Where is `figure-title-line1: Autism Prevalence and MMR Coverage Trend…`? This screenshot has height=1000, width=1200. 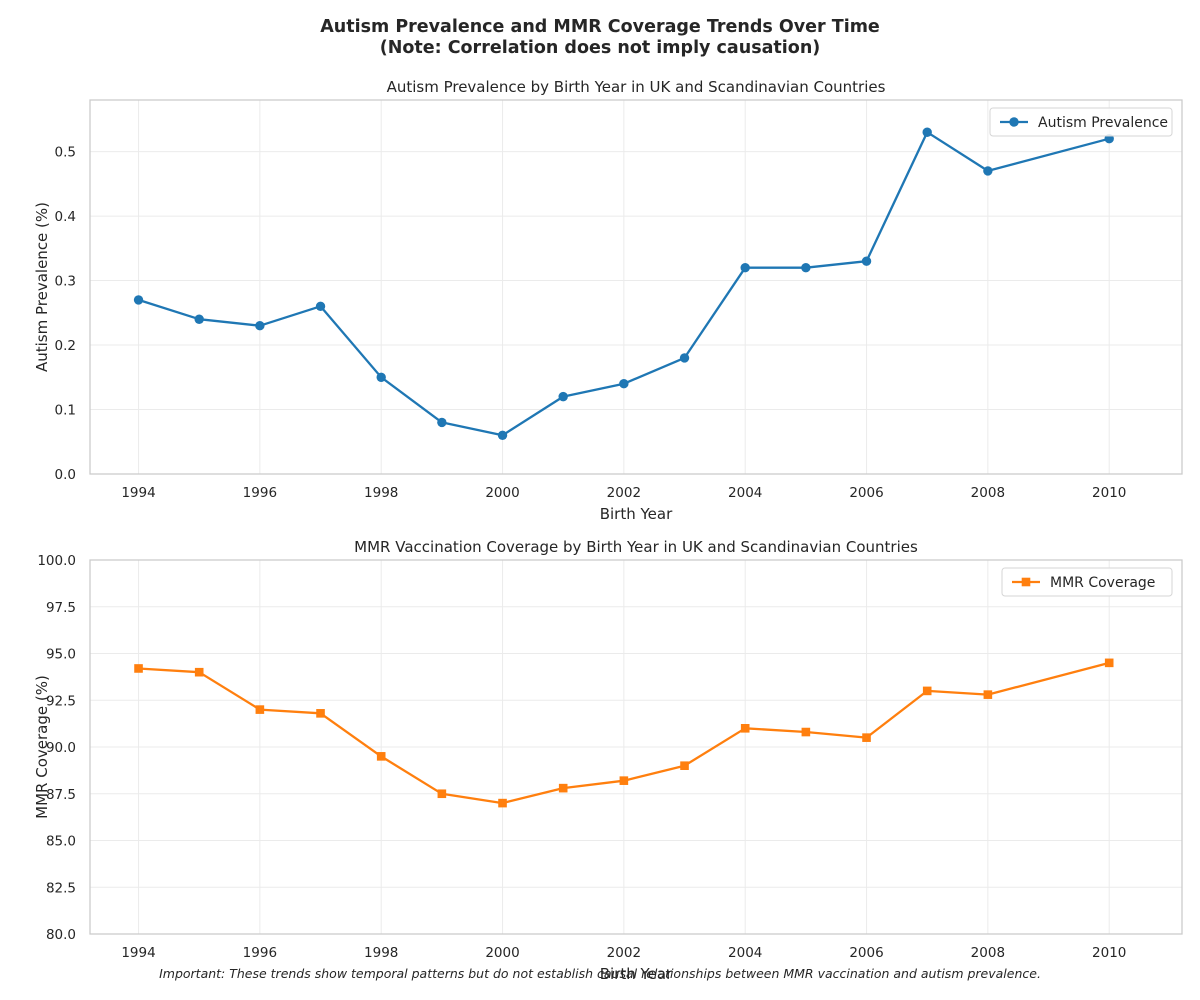 figure-title-line1: Autism Prevalence and MMR Coverage Trend… is located at coordinates (600, 27).